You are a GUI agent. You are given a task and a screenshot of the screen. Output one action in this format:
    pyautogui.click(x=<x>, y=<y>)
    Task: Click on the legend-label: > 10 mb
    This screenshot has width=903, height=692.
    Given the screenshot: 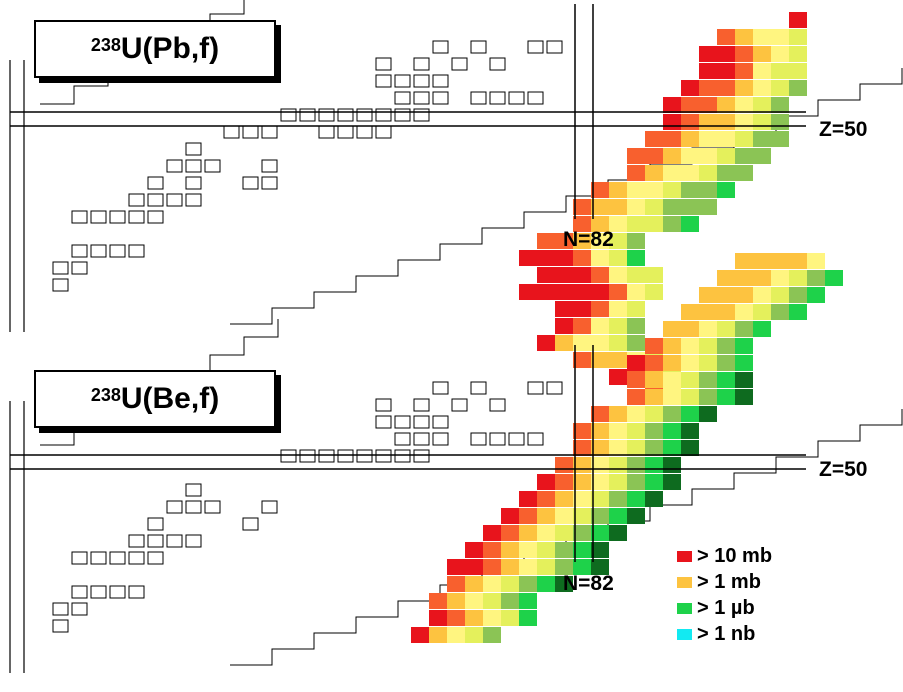 What is the action you would take?
    pyautogui.click(x=735, y=555)
    